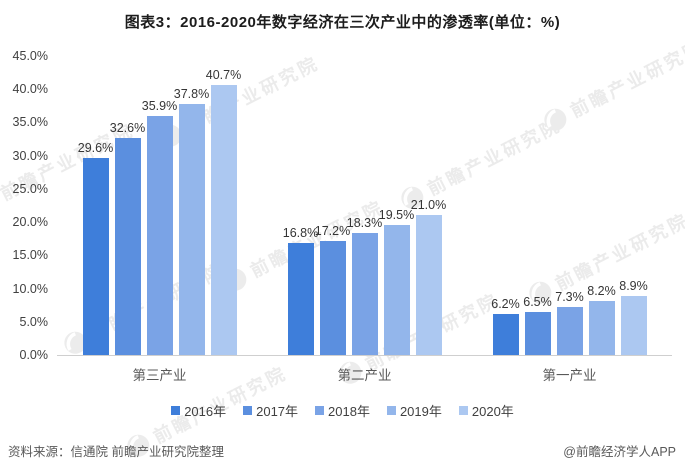  Describe the element at coordinates (205, 411) in the screenshot. I see `legend-label: 2016年` at that location.